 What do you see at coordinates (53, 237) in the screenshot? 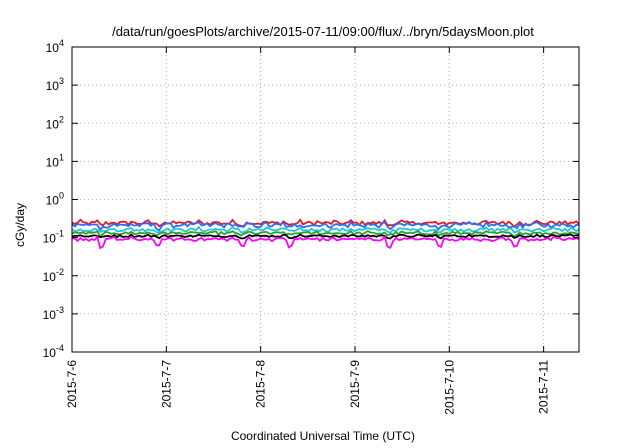
I see `y-tick-label: 10⁻¹` at bounding box center [53, 237].